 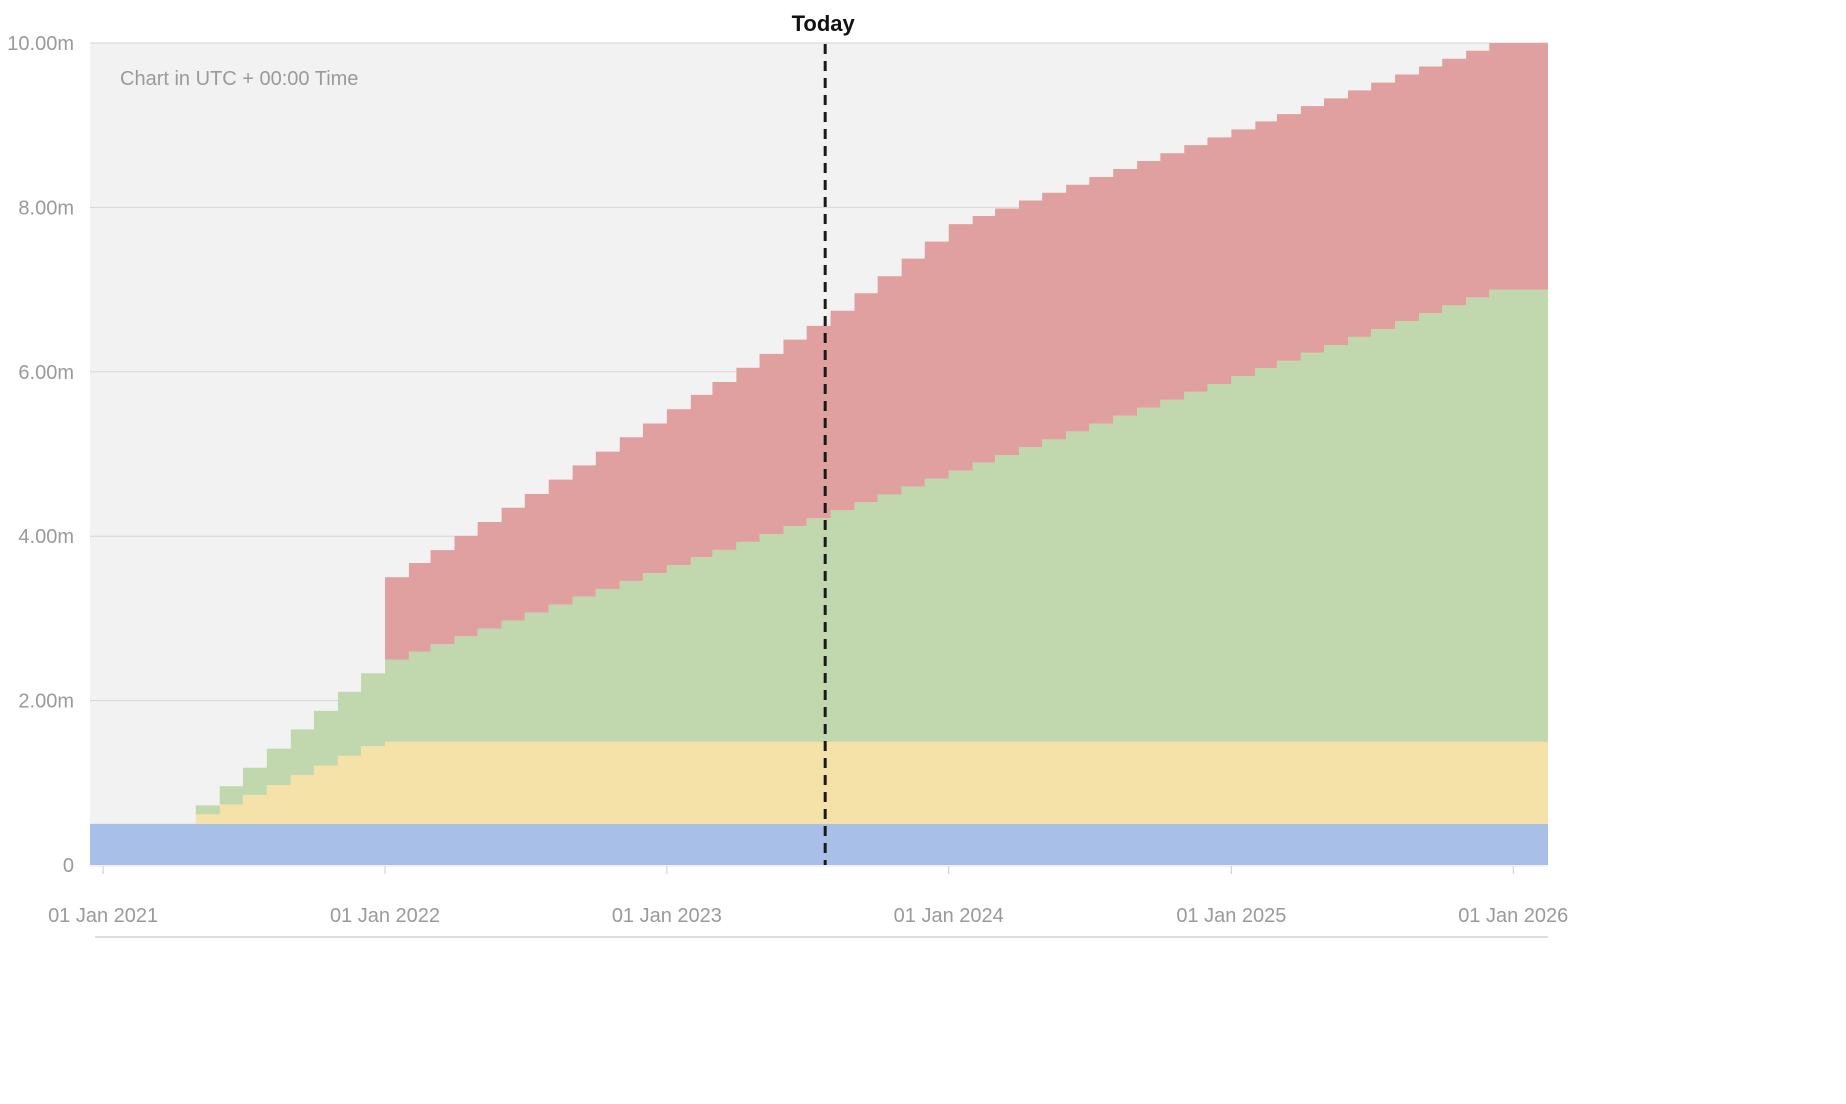 What do you see at coordinates (824, 438) in the screenshot?
I see `today-marker: Today` at bounding box center [824, 438].